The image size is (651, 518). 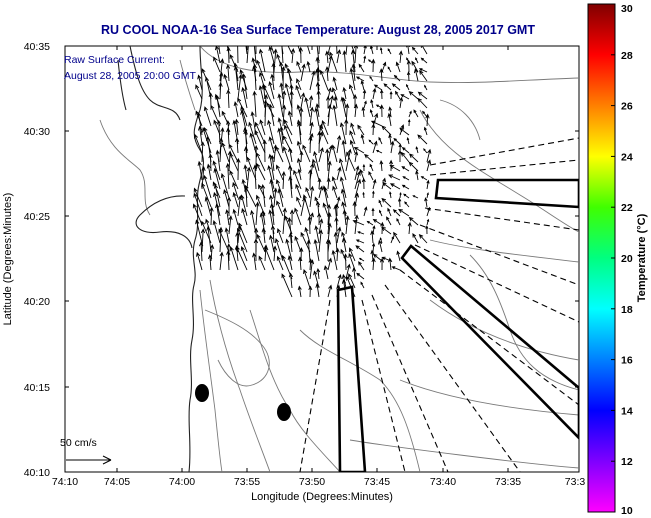 What do you see at coordinates (196, 259) in the screenshot?
I see `shoreline` at bounding box center [196, 259].